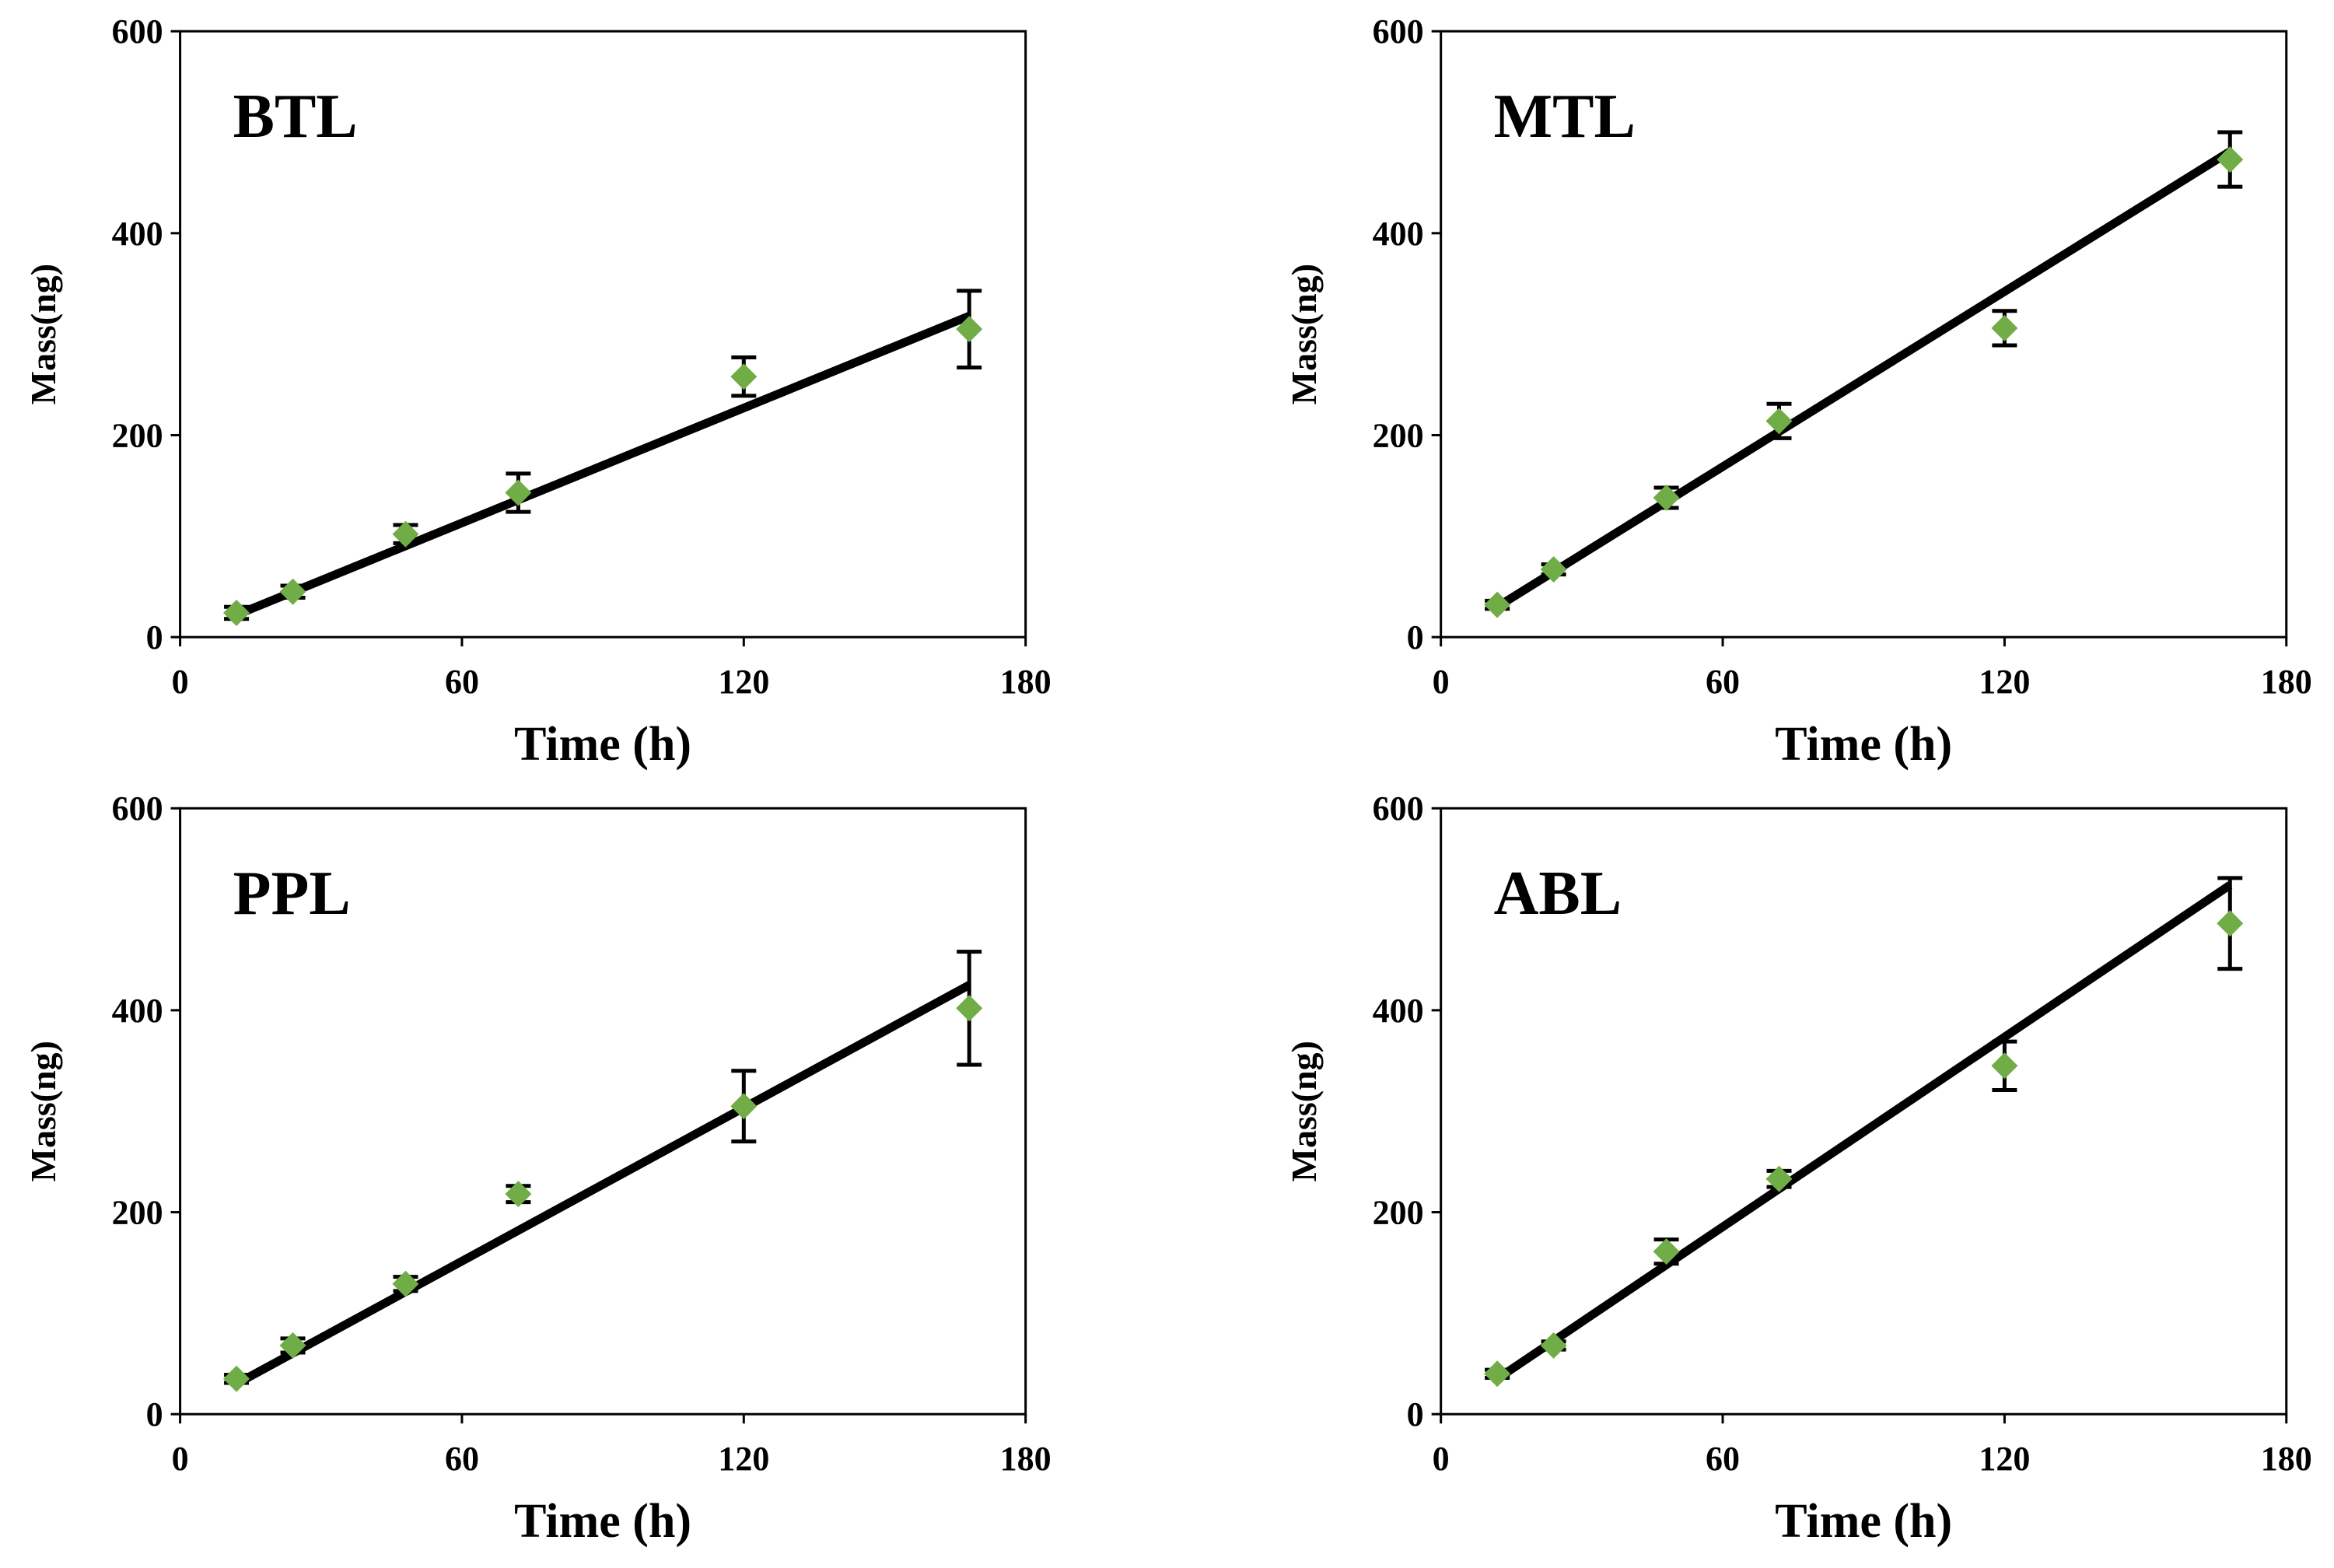  I want to click on panel-title: PPL, so click(292, 894).